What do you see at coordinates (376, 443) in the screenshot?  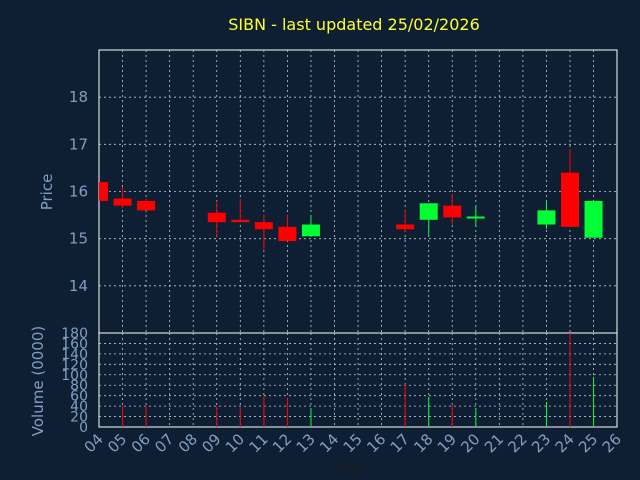 I see `day-tick-label: 16` at bounding box center [376, 443].